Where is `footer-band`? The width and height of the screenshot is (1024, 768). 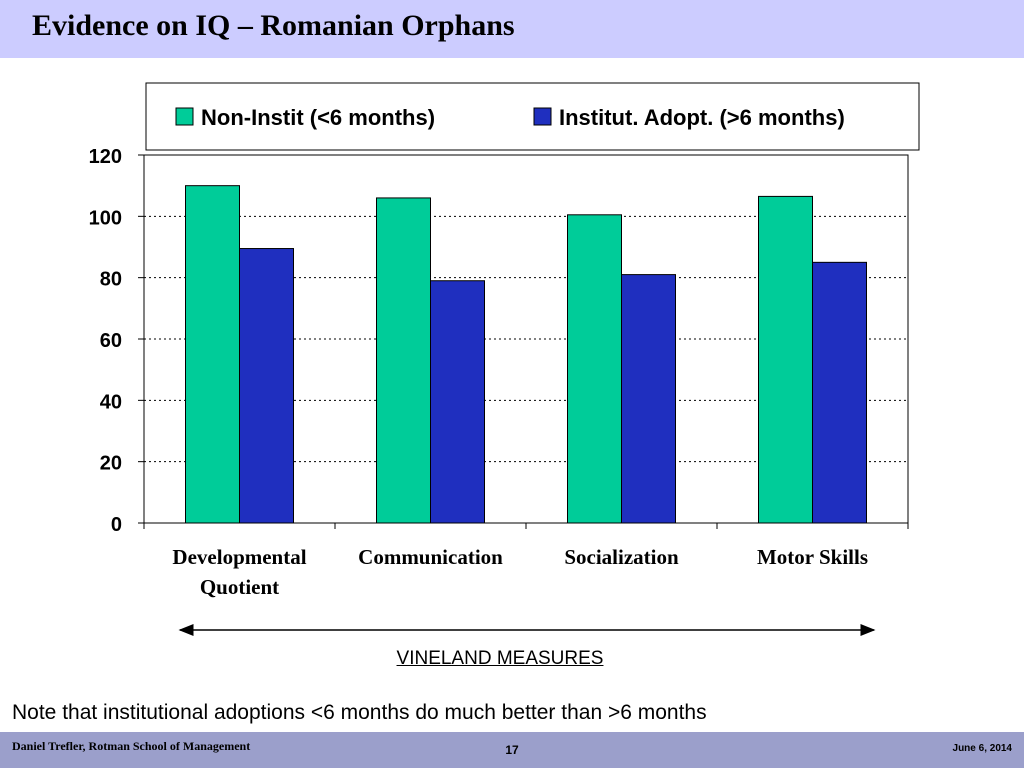
footer-band is located at coordinates (512, 750).